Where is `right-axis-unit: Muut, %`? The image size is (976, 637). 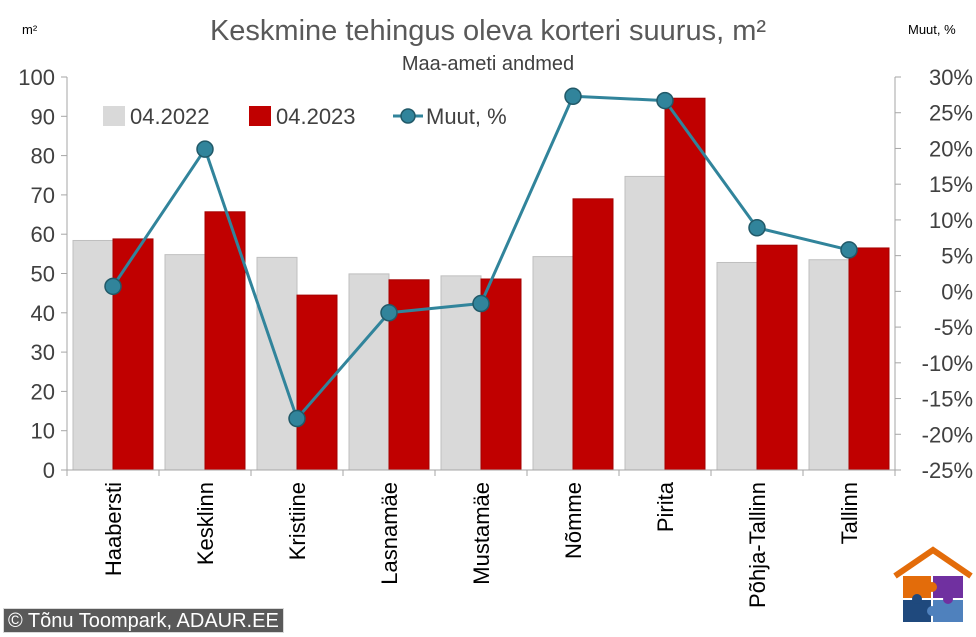
right-axis-unit: Muut, % is located at coordinates (932, 29).